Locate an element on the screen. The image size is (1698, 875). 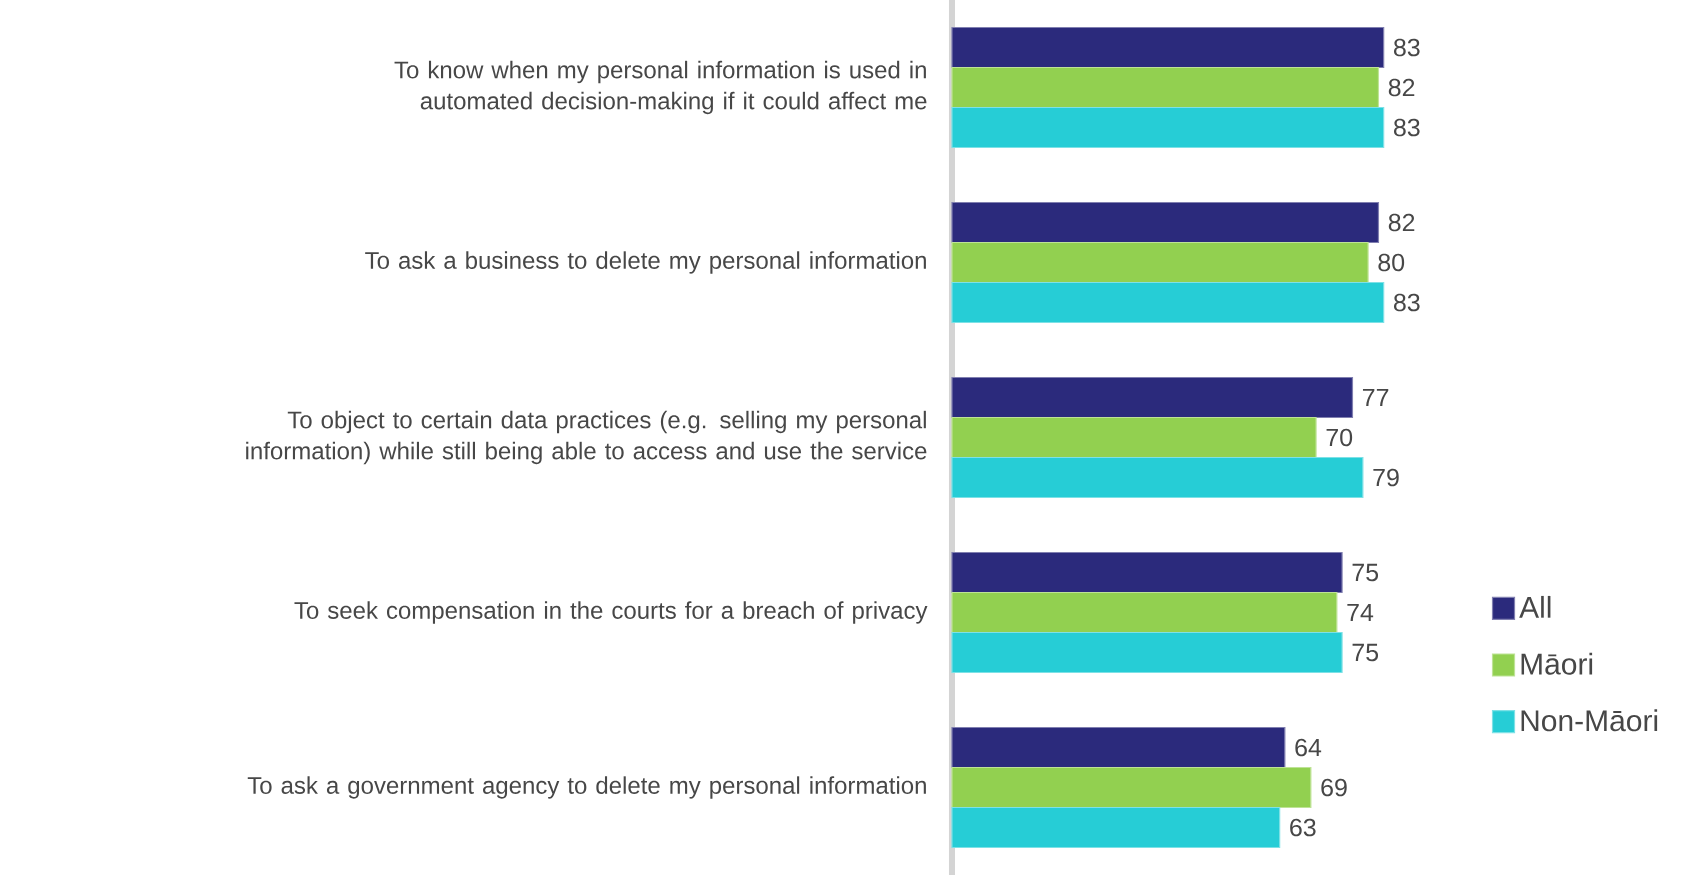
y-tick-label: To ask a government agency to delete my personal information is located at coordinates (586, 787).